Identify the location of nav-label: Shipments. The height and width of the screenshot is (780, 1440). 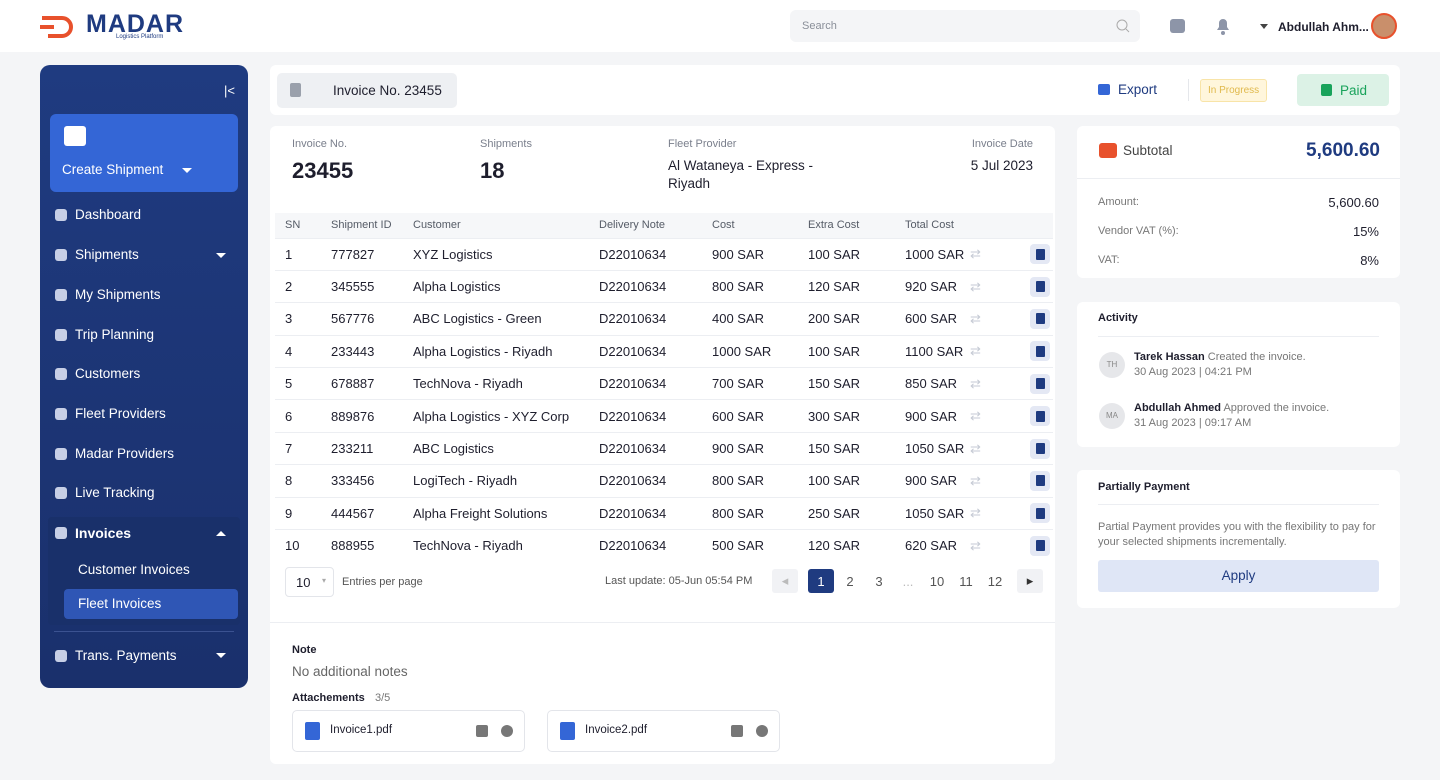
(107, 254).